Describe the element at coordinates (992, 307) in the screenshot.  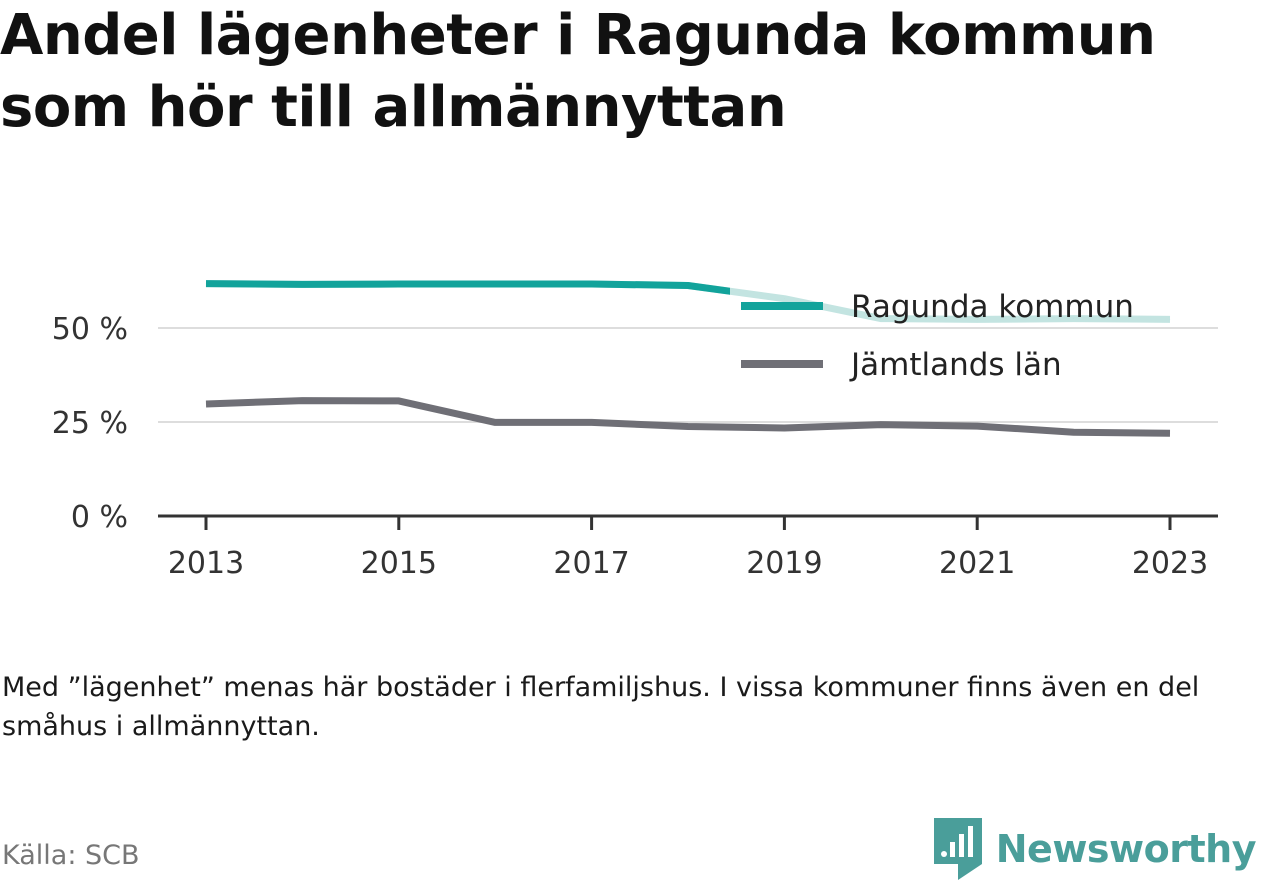
I see `legend-label-ragunda-kommun: Ragunda kommun` at that location.